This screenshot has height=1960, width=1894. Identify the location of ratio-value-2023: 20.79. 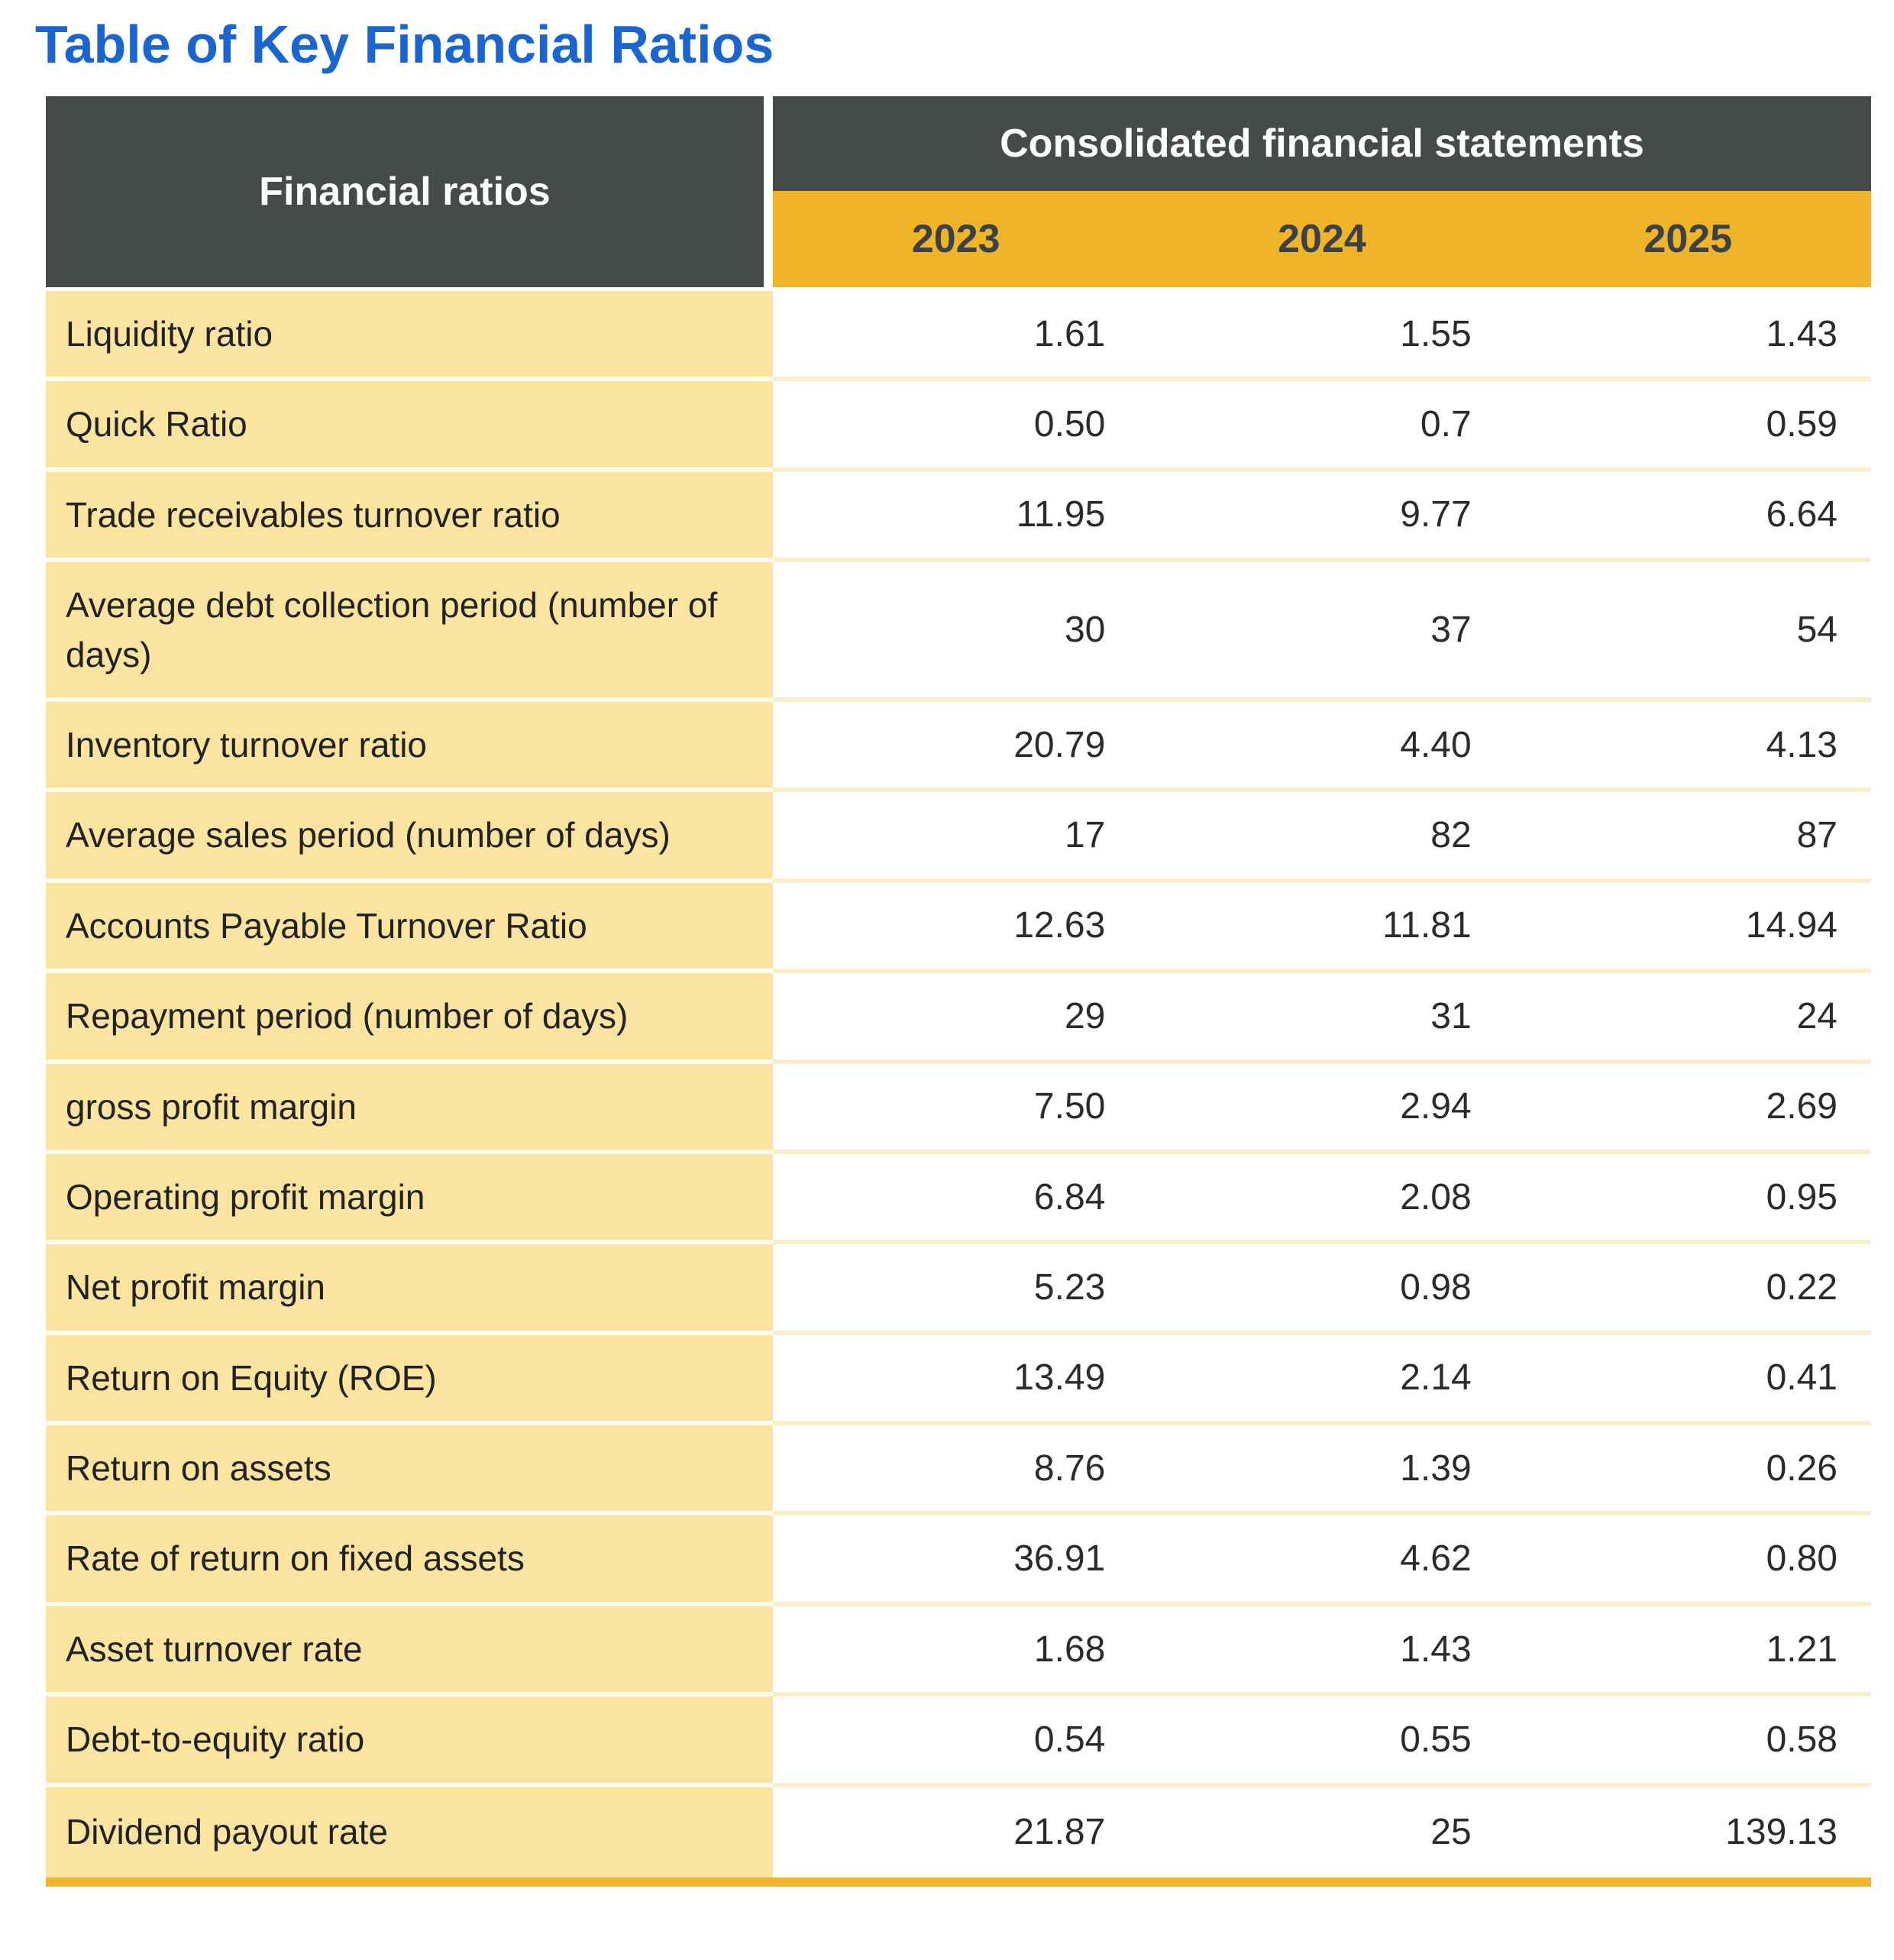
(956, 747).